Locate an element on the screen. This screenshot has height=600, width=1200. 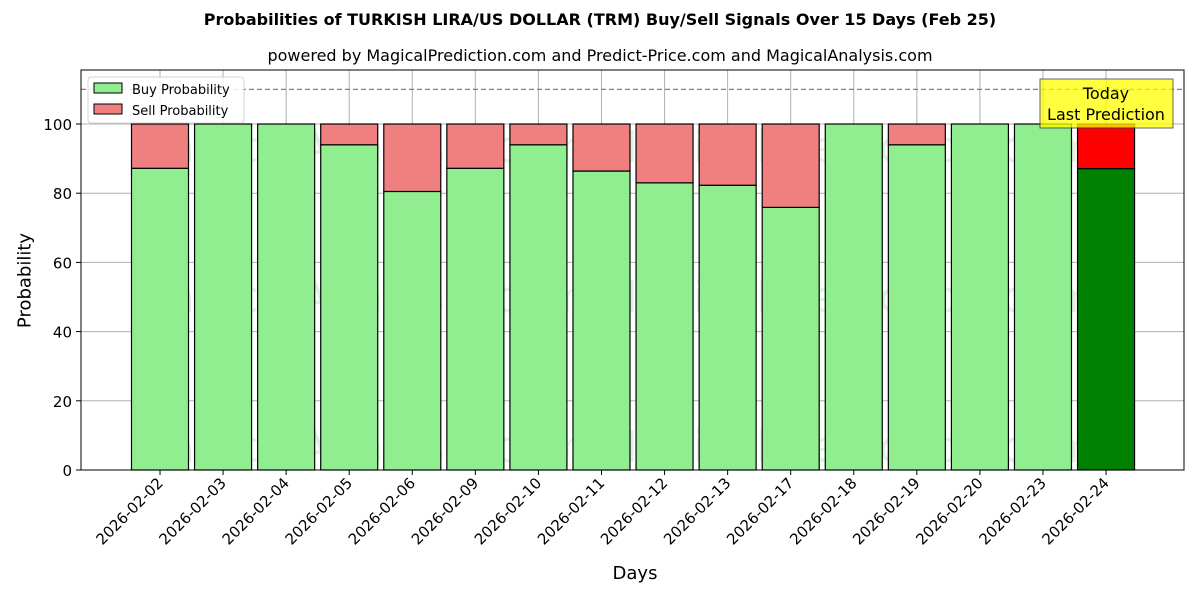
x-tick-label: 2026-02-02 is located at coordinates (129, 511).